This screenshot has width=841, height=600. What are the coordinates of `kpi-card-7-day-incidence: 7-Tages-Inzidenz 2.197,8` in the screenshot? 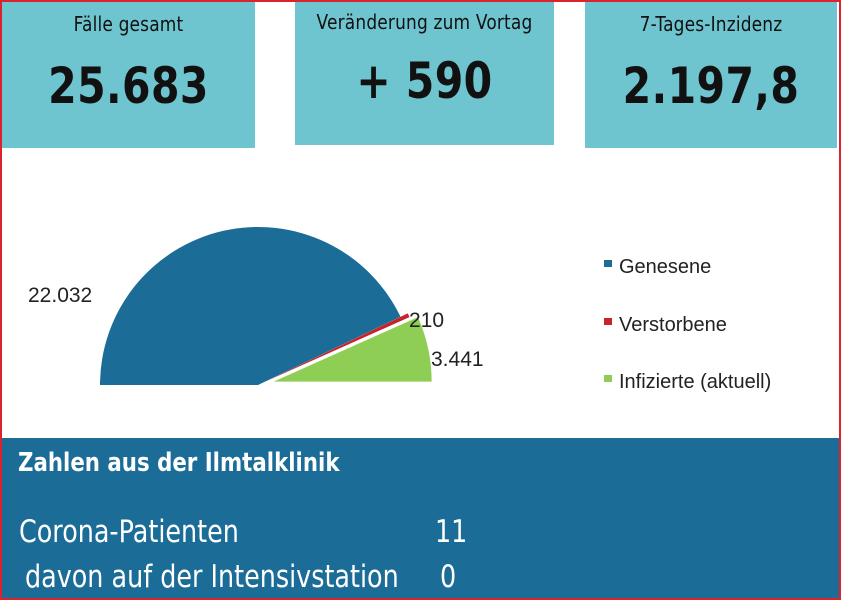 It's located at (711, 75).